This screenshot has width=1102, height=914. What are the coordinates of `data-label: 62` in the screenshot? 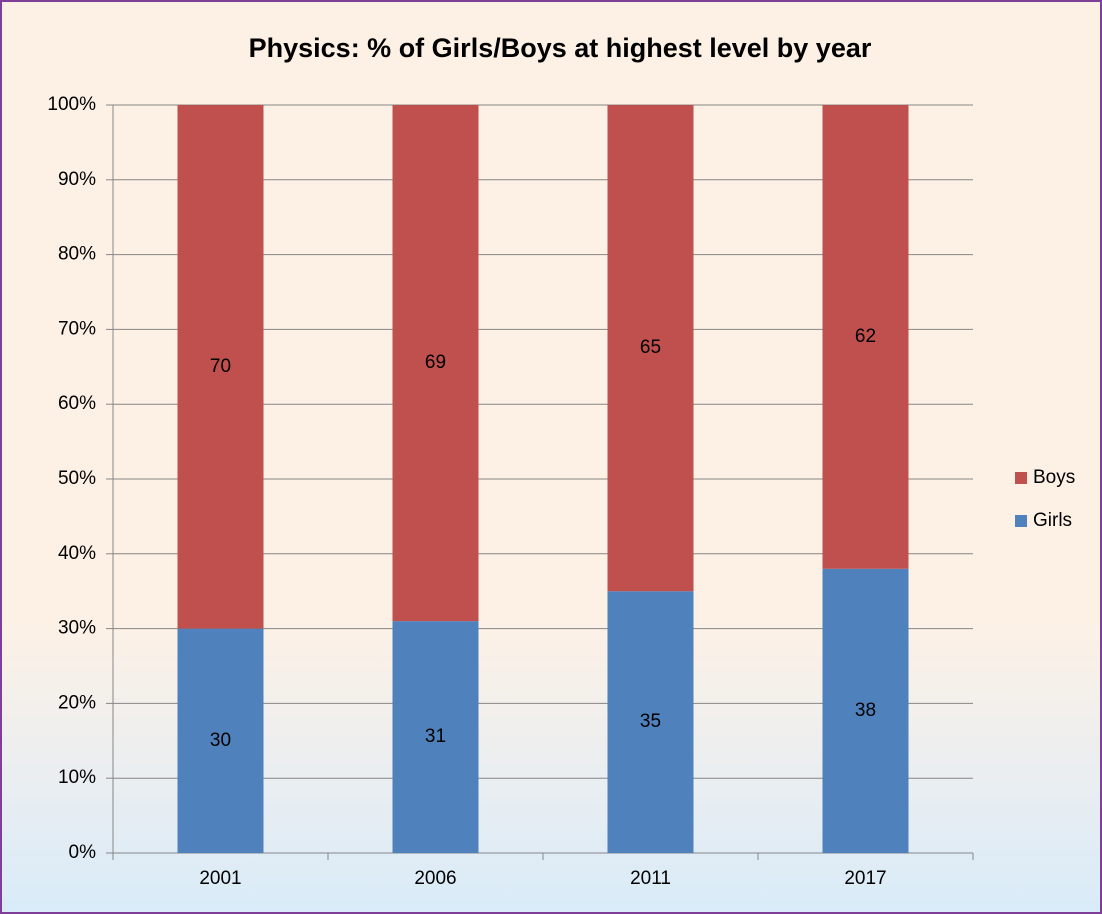 It's located at (865, 336).